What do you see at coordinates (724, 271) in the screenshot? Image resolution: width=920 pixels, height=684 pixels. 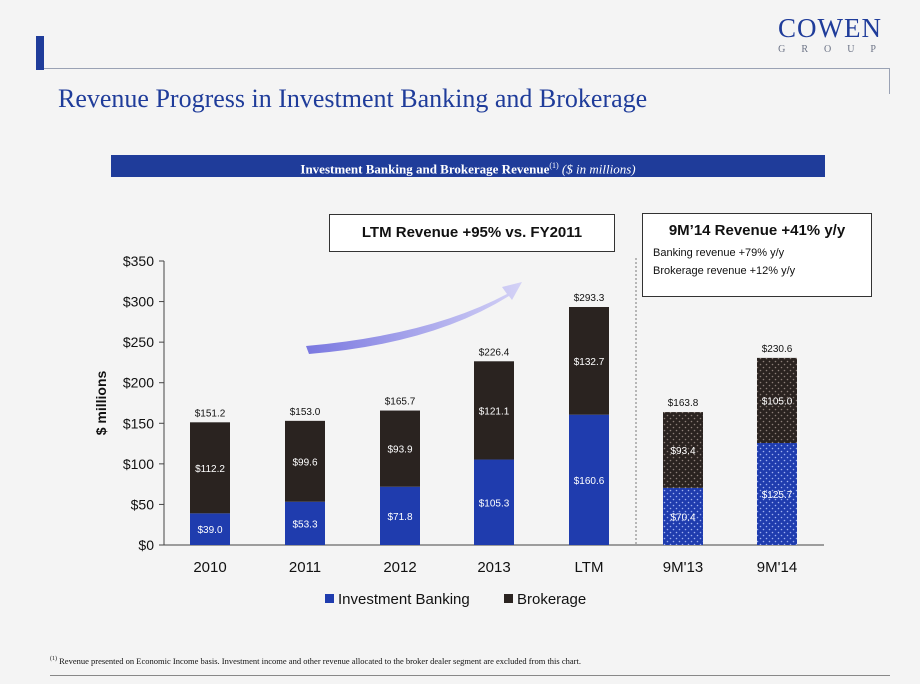 I see `ytd-callout-brokerage: Brokerage revenue +12% y/y` at bounding box center [724, 271].